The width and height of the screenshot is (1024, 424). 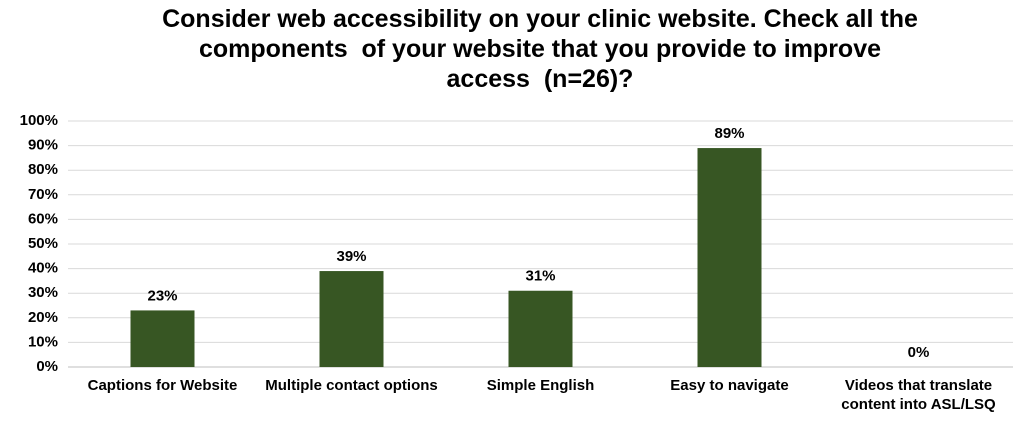 What do you see at coordinates (729, 385) in the screenshot?
I see `x-tick-label: Easy to navigate` at bounding box center [729, 385].